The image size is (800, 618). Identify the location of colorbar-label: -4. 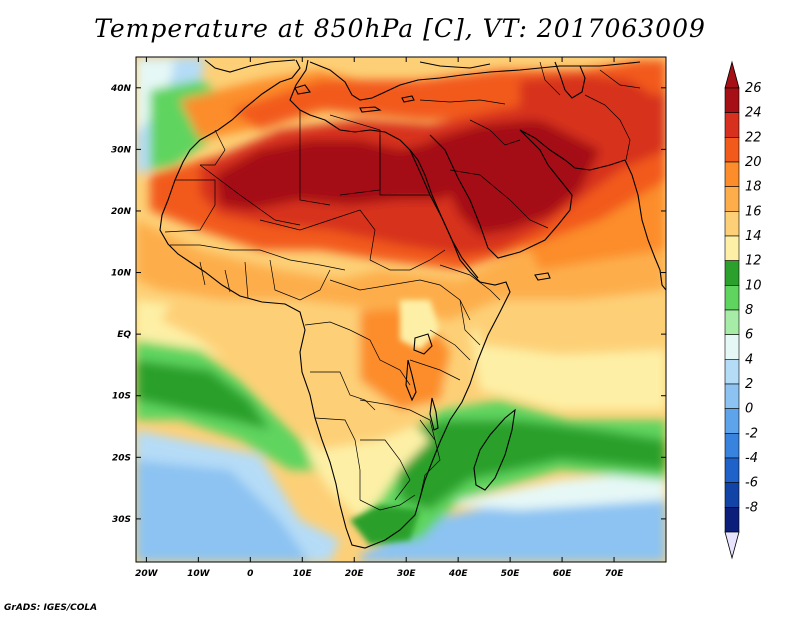
(751, 458).